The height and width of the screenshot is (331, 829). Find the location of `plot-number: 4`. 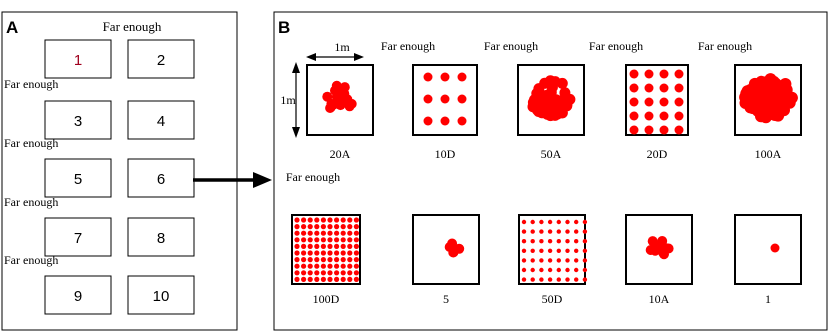

plot-number: 4 is located at coordinates (161, 121).